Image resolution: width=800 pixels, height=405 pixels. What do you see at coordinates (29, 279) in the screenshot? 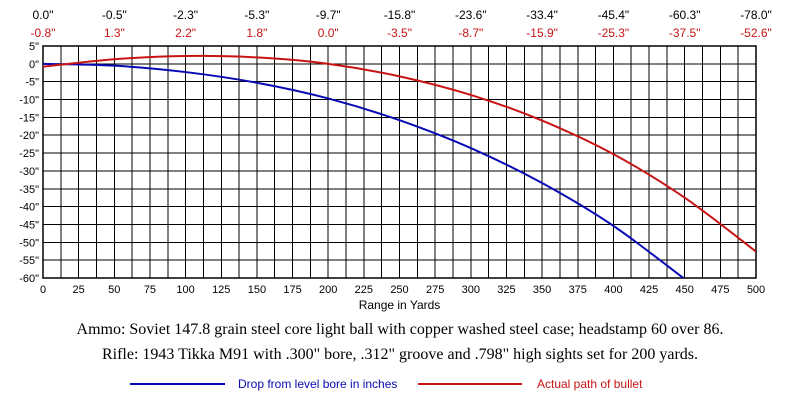
I see `y-tick-label: -60"` at bounding box center [29, 279].